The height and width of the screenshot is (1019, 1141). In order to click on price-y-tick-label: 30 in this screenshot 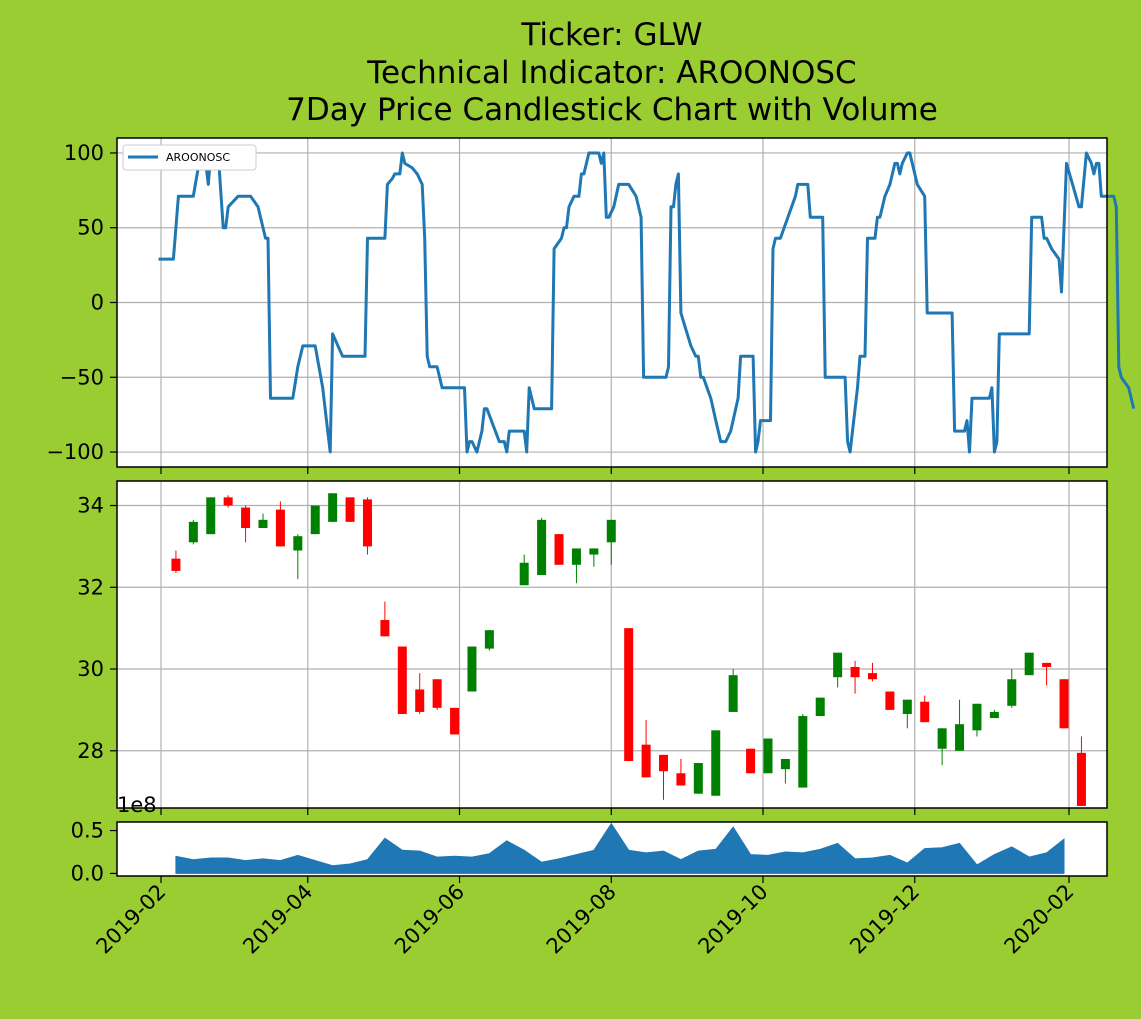, I will do `click(90, 669)`.